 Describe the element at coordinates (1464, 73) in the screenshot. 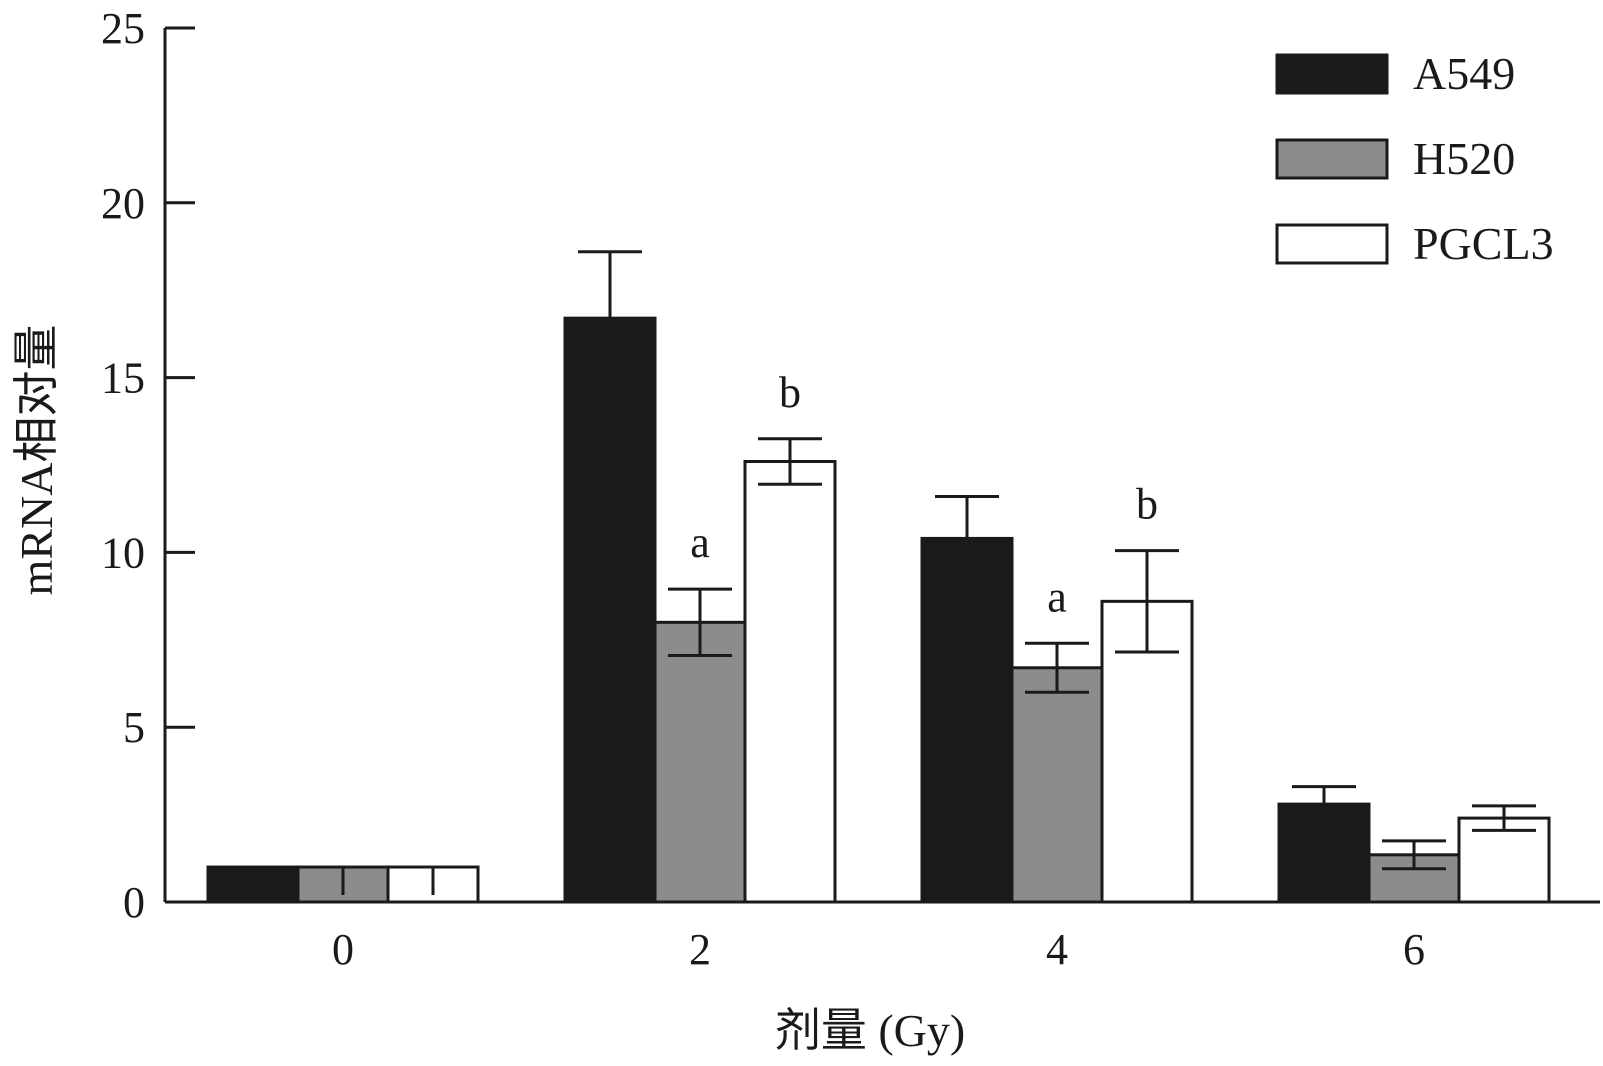

I see `legend-label-a549: A549` at that location.